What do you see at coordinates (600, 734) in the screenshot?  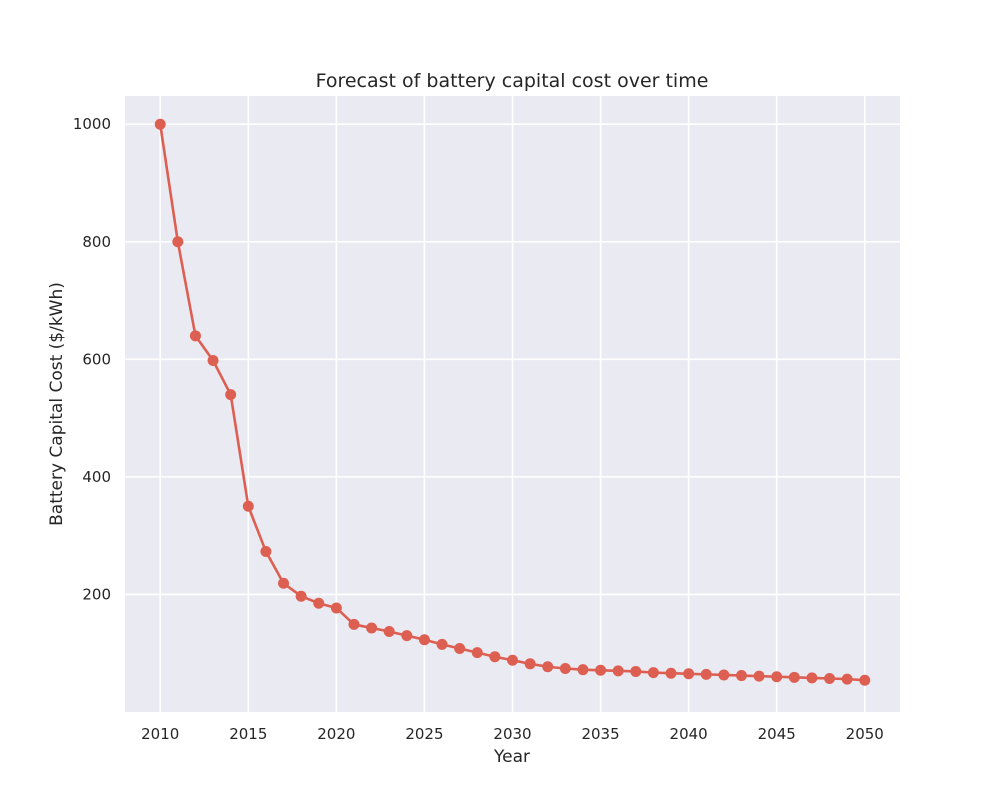 I see `x-tick-label: 2035` at bounding box center [600, 734].